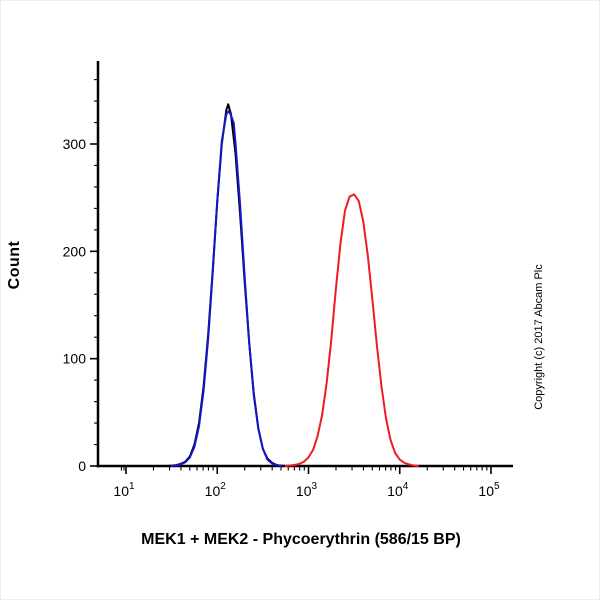  What do you see at coordinates (75, 251) in the screenshot?
I see `y-tick-label: 200` at bounding box center [75, 251].